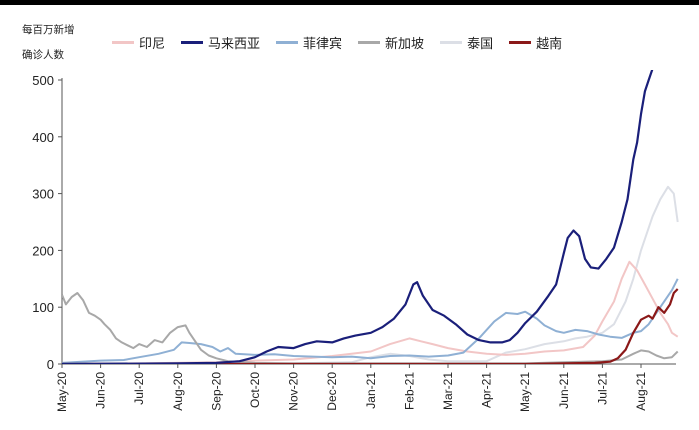  I want to click on x-tick-label-10: Mar-21, so click(448, 391).